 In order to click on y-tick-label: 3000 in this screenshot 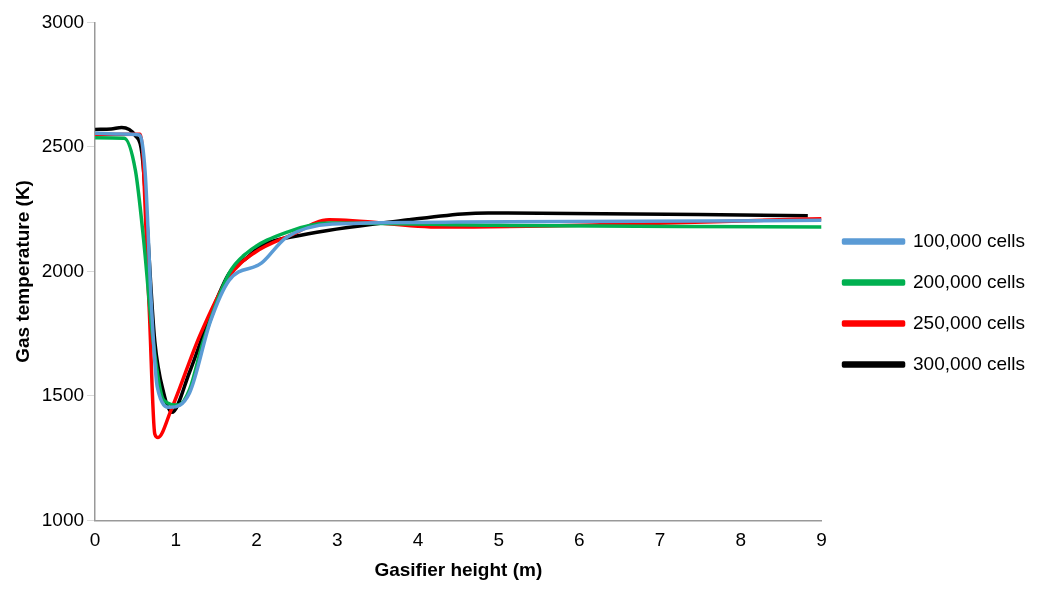, I will do `click(63, 21)`.